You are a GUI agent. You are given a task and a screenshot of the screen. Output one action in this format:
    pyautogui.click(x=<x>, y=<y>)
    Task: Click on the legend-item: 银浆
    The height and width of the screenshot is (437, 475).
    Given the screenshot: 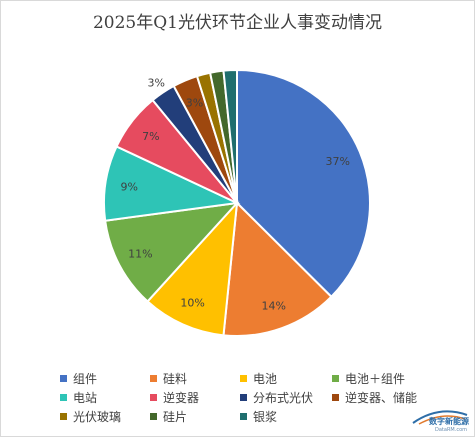 What is the action you would take?
    pyautogui.click(x=286, y=416)
    